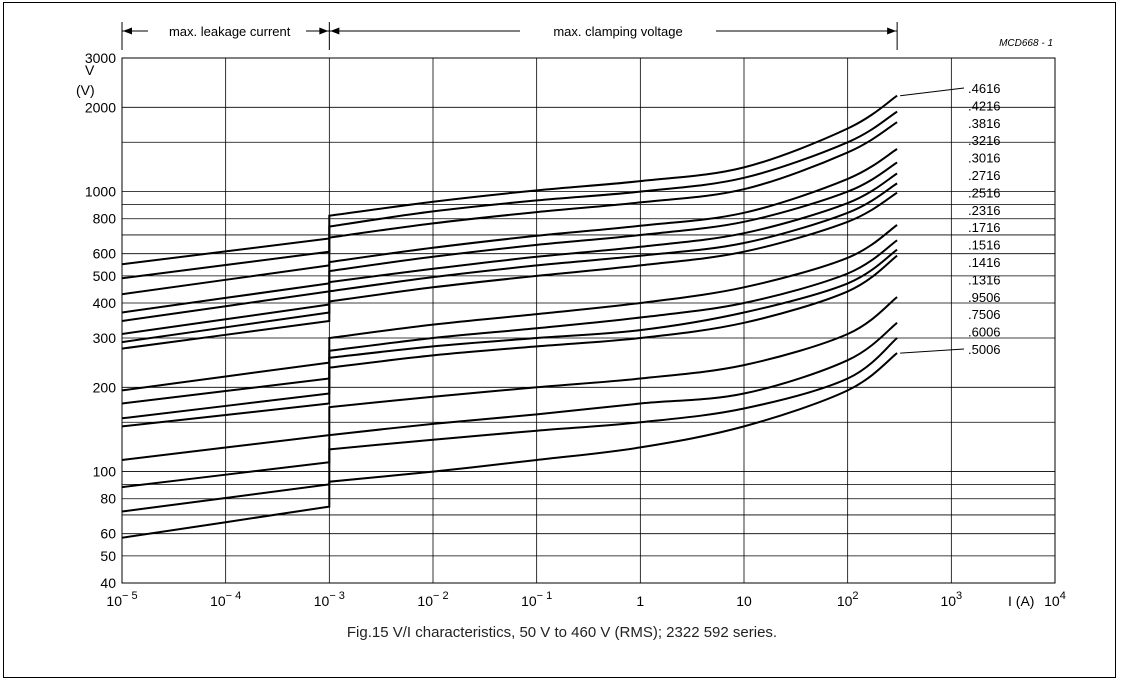  I want to click on legend-label: .2516, so click(984, 192).